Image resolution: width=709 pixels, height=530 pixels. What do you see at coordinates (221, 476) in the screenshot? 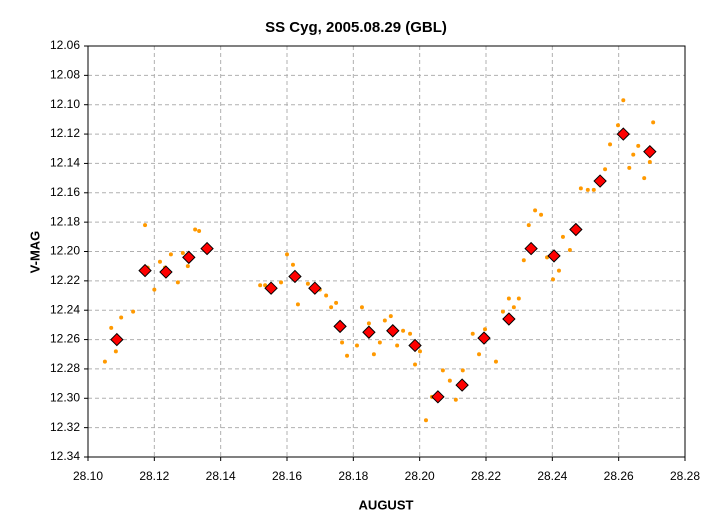
I see `x-tick-label: 28.14` at bounding box center [221, 476].